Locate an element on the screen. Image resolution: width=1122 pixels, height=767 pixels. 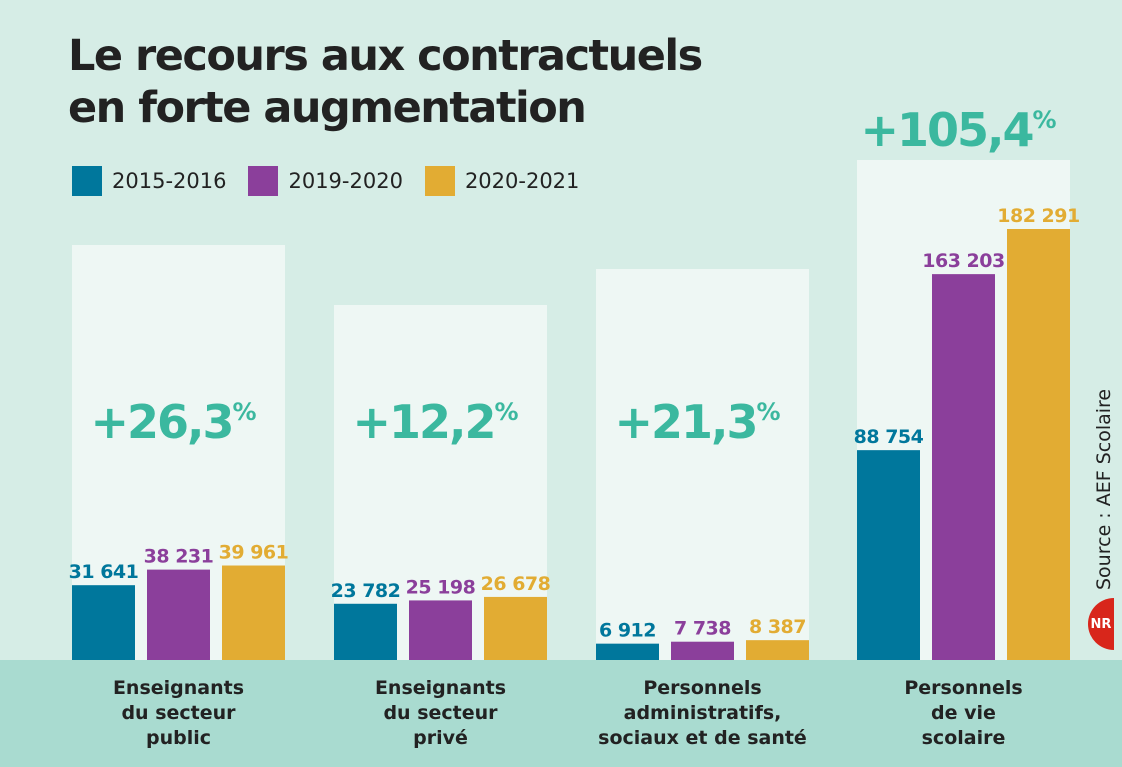
growth-percent: +21,3% is located at coordinates (697, 422).